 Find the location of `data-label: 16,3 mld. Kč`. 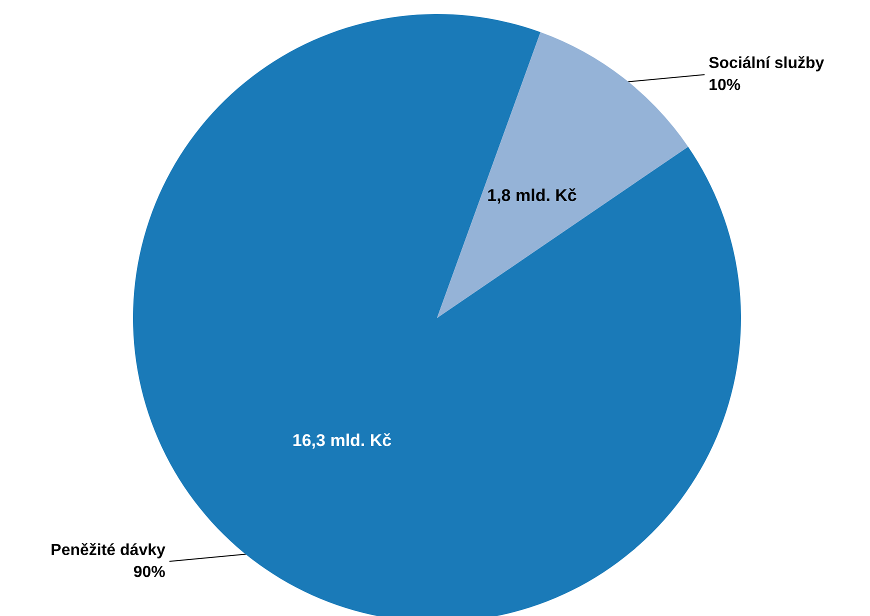

data-label: 16,3 mld. Kč is located at coordinates (342, 440).